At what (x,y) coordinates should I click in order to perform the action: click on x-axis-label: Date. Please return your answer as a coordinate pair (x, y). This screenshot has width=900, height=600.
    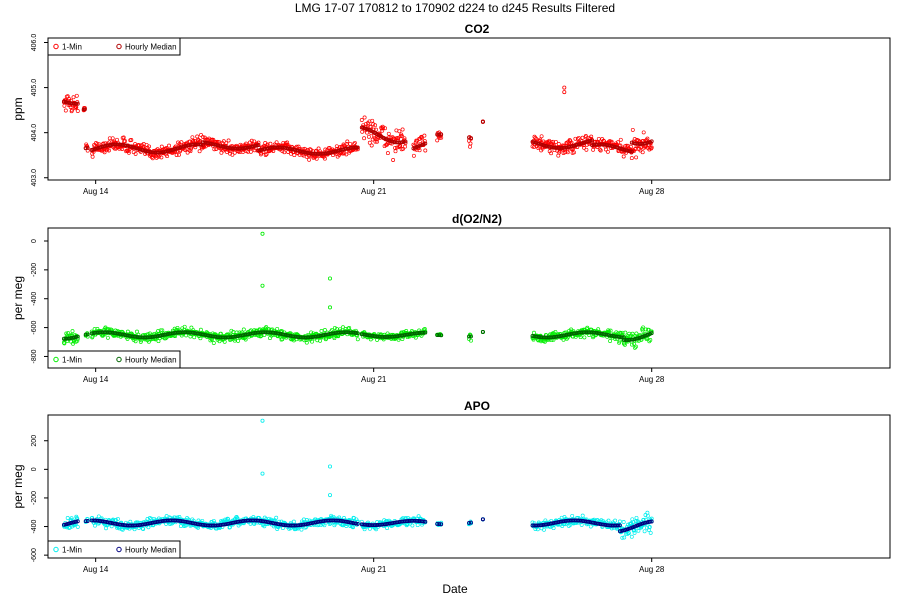
    Looking at the image, I should click on (455, 589).